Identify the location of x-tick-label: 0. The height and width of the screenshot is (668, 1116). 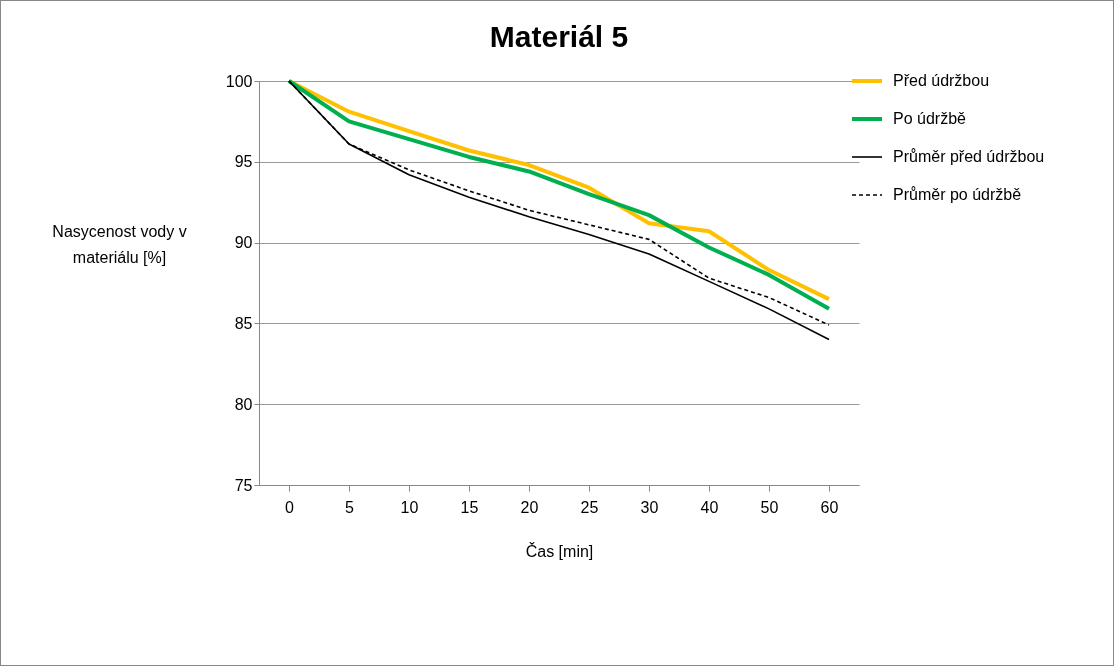
(290, 507).